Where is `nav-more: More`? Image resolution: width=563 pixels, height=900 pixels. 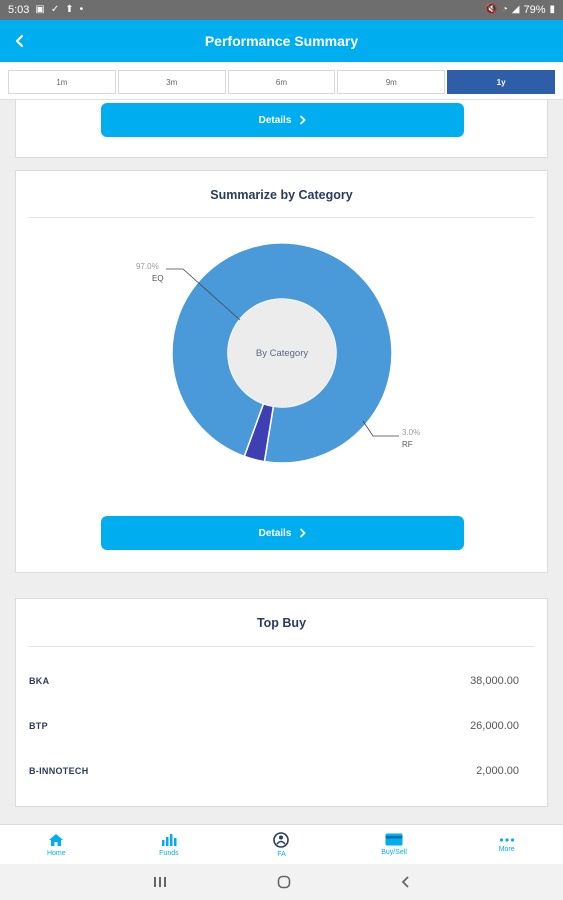 nav-more: More is located at coordinates (506, 844).